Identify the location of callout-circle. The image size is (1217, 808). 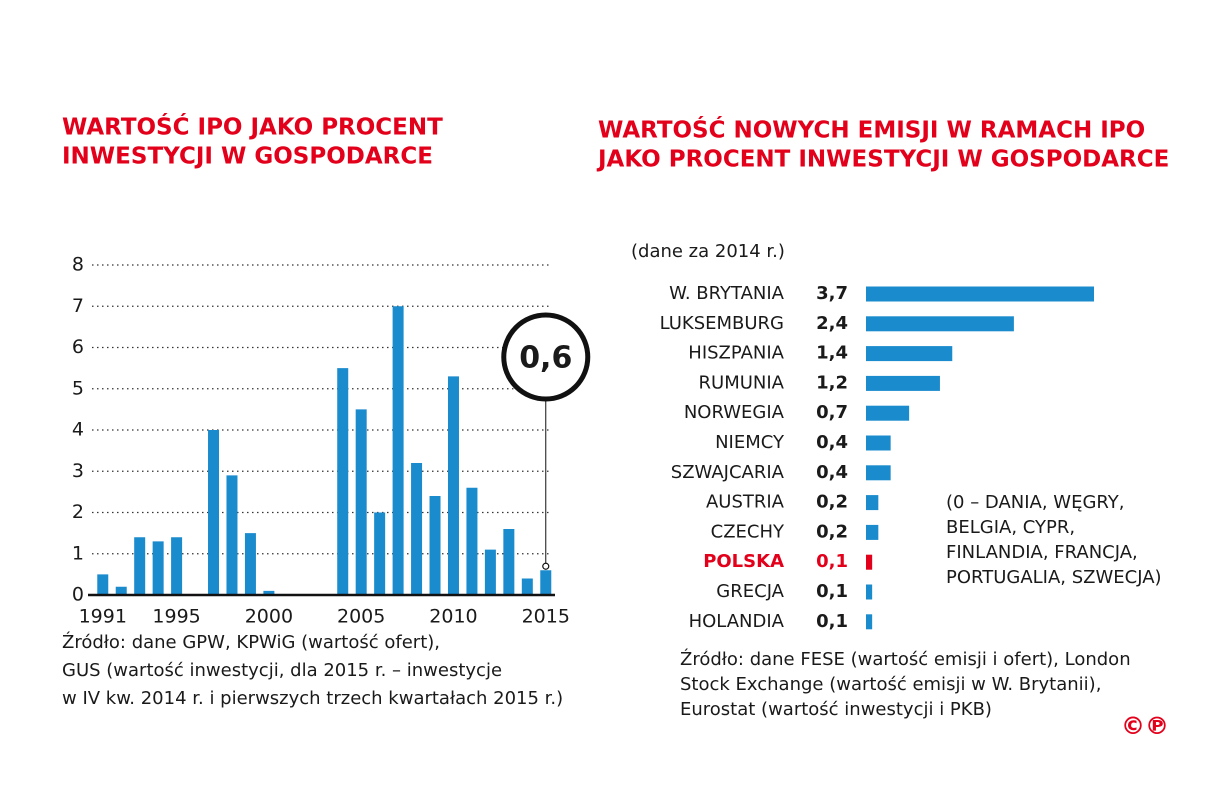
(546, 357).